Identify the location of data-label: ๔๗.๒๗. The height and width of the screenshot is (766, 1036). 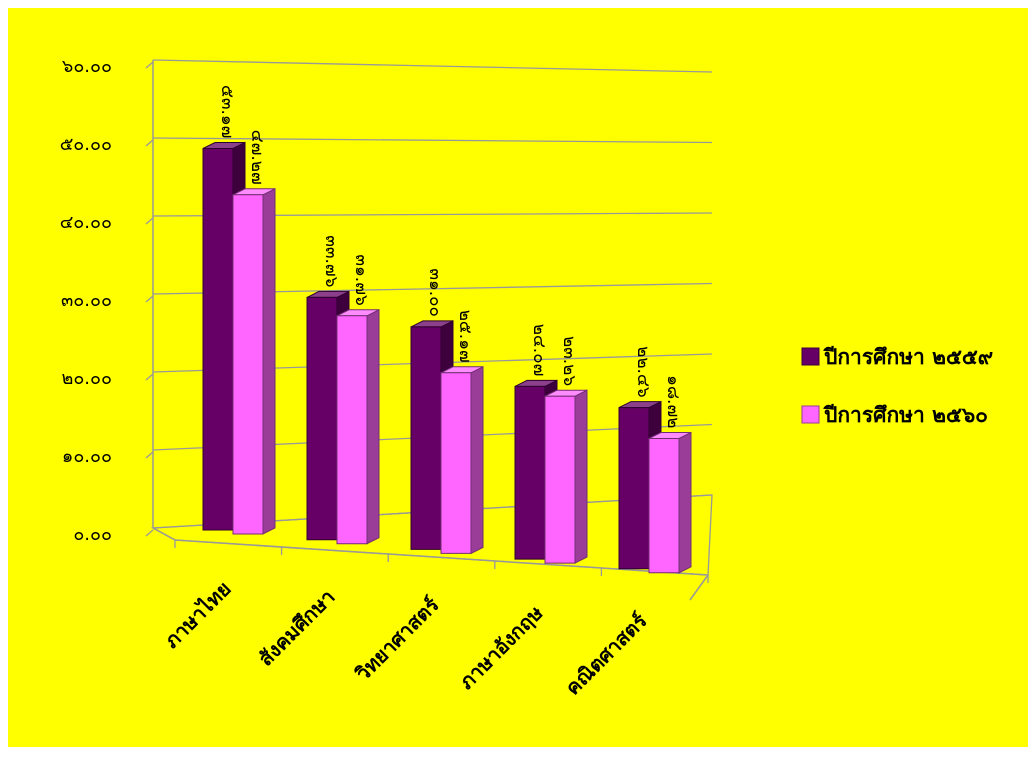
(257, 157).